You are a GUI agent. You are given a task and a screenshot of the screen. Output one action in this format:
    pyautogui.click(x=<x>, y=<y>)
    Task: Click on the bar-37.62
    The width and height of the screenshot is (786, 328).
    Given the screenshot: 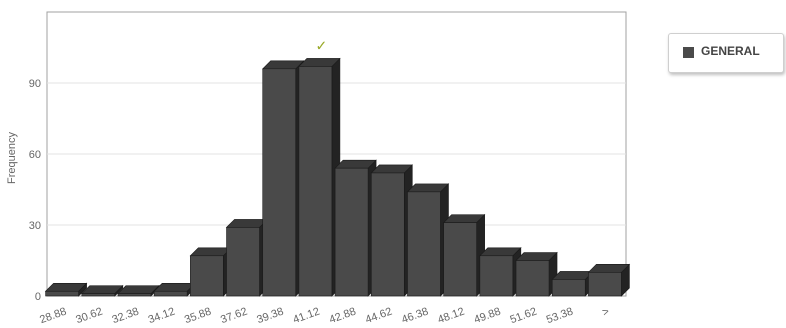 What is the action you would take?
    pyautogui.click(x=247, y=257)
    